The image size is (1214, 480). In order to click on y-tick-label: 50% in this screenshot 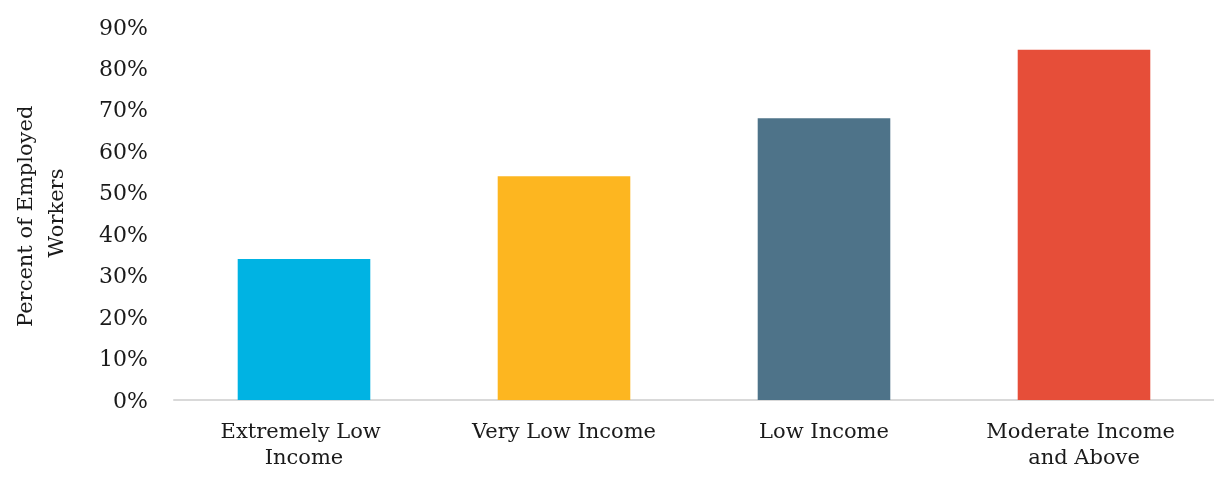, I will do `click(123, 193)`.